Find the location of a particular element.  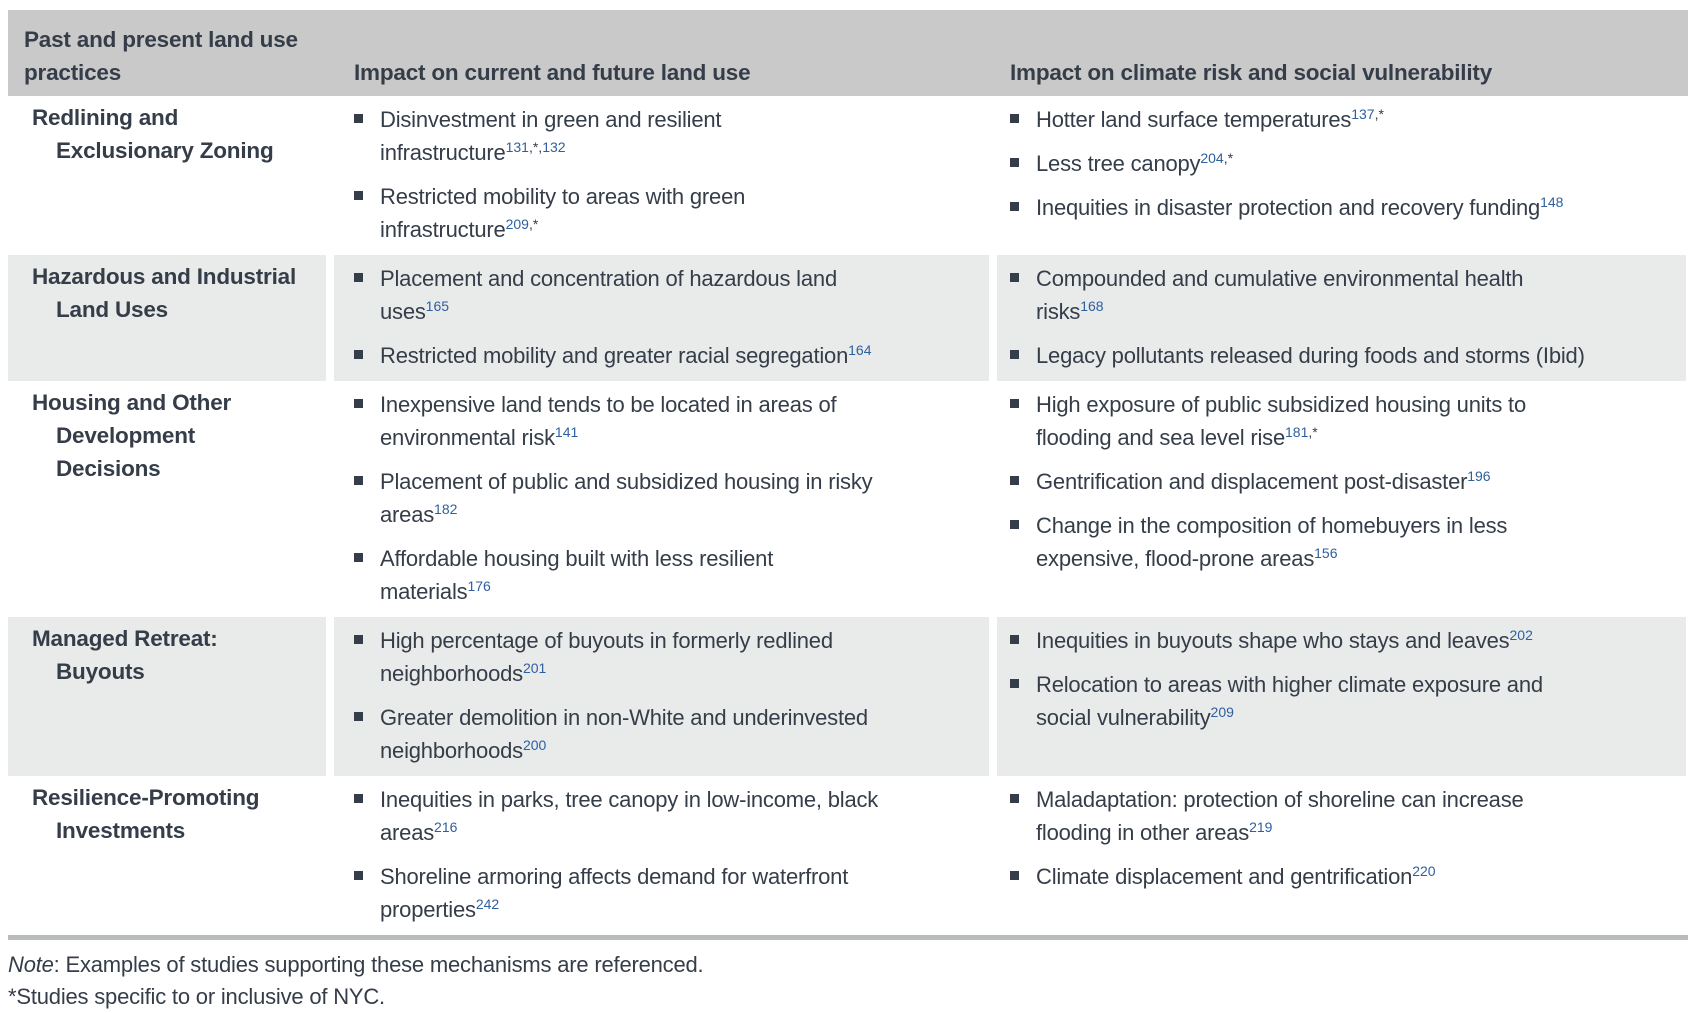

practice-label: Managed Retreat: Buyouts is located at coordinates (125, 655).